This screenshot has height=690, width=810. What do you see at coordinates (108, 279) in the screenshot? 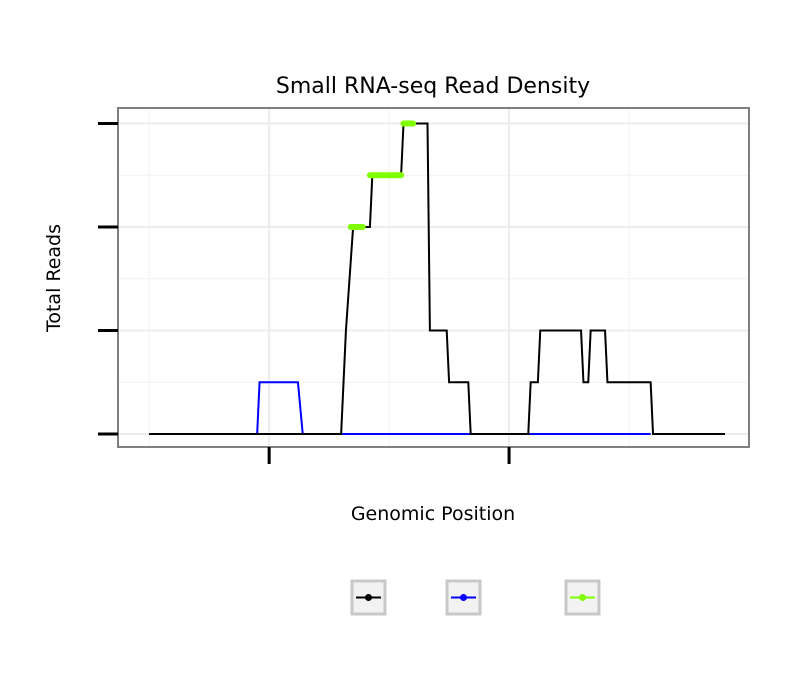
I see `y-axis` at bounding box center [108, 279].